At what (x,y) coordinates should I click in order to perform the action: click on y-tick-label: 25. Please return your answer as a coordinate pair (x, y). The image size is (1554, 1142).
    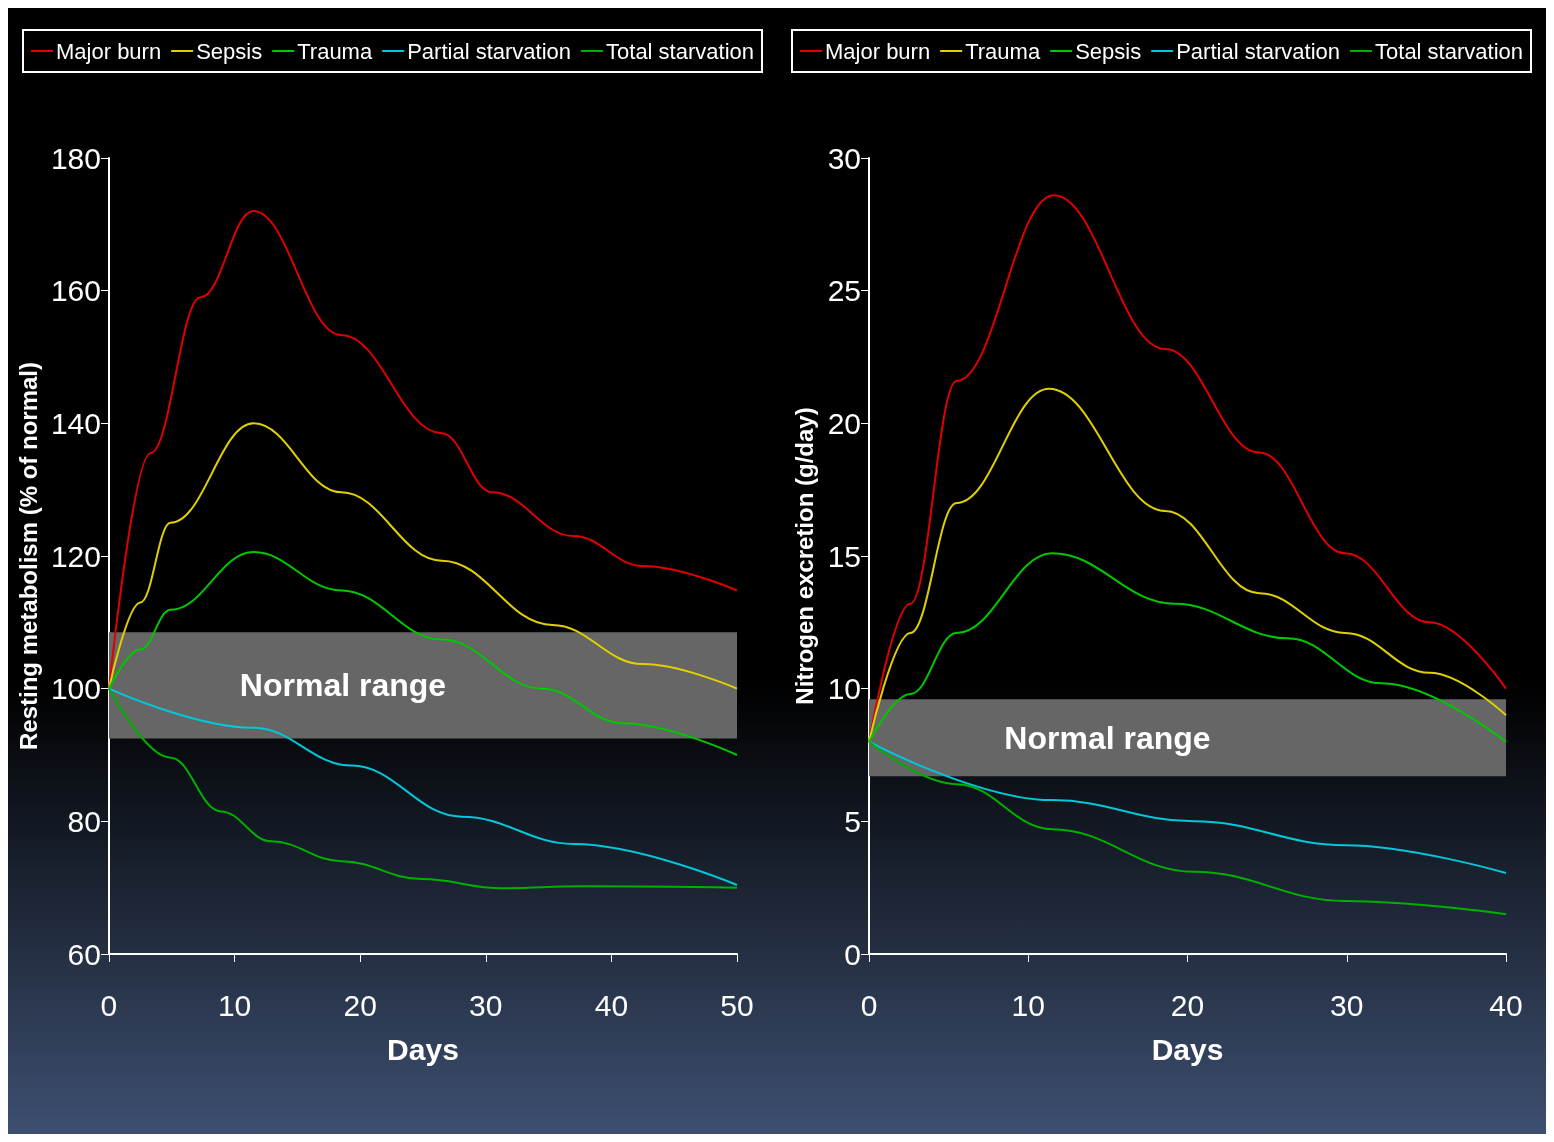
    Looking at the image, I should click on (844, 291).